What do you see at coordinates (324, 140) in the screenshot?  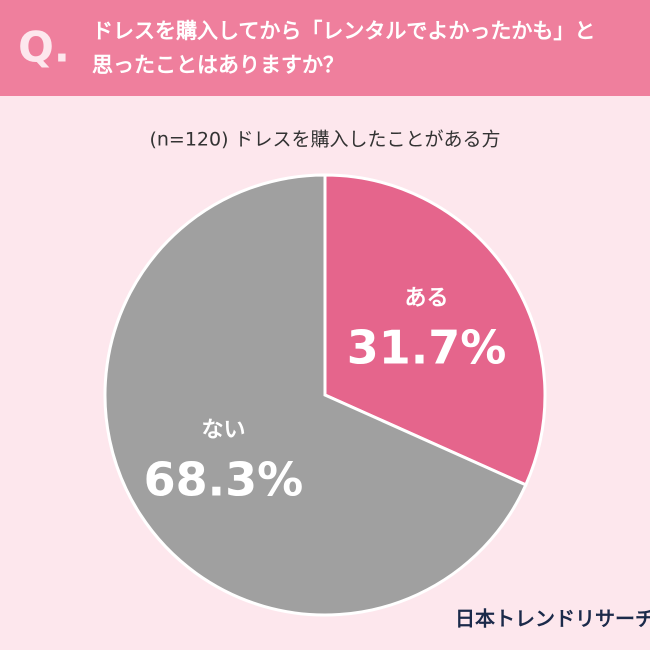 I see `subtitle: (n=120) ドレスを購入したことがある方` at bounding box center [324, 140].